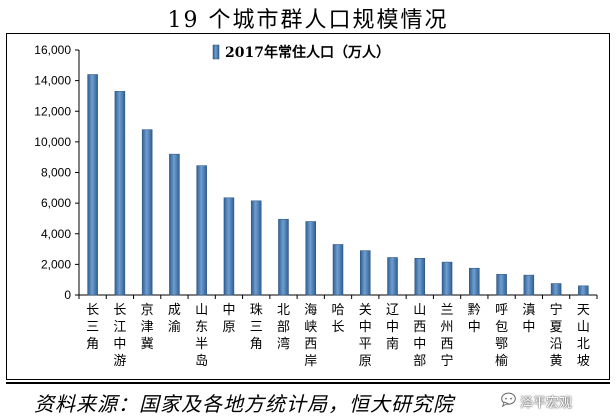  What do you see at coordinates (308, 20) in the screenshot?
I see `chart-title: 19 个城市群人口规模情况` at bounding box center [308, 20].